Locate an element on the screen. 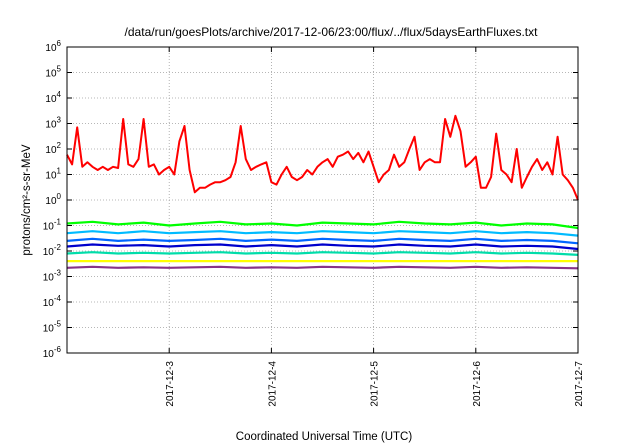 Image resolution: width=640 pixels, height=448 pixels. y-tick-label: 10⁵ is located at coordinates (53, 72).